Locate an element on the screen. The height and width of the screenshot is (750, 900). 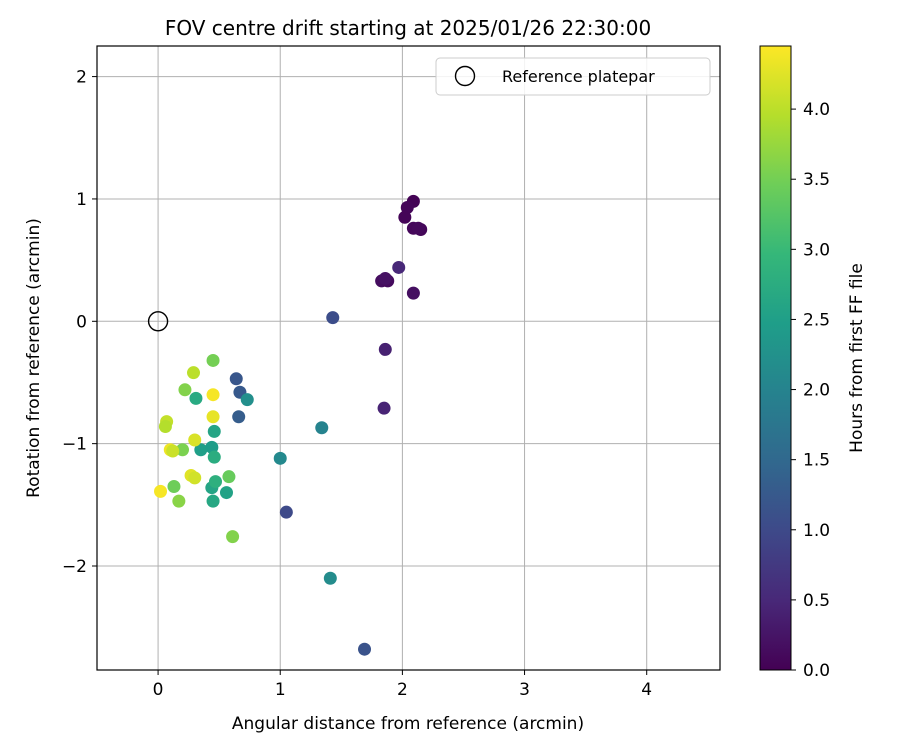
colorbar-tick-label-6: 3.0 is located at coordinates (816, 250).